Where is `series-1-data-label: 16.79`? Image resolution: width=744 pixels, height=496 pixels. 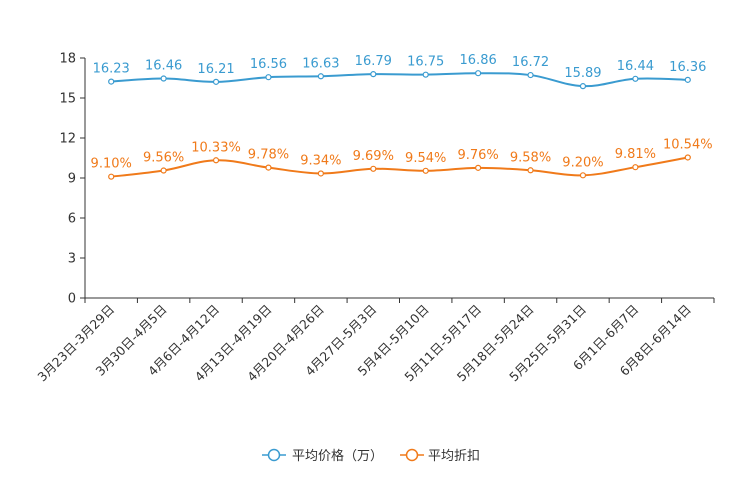
series-1-data-label: 16.79 is located at coordinates (373, 61).